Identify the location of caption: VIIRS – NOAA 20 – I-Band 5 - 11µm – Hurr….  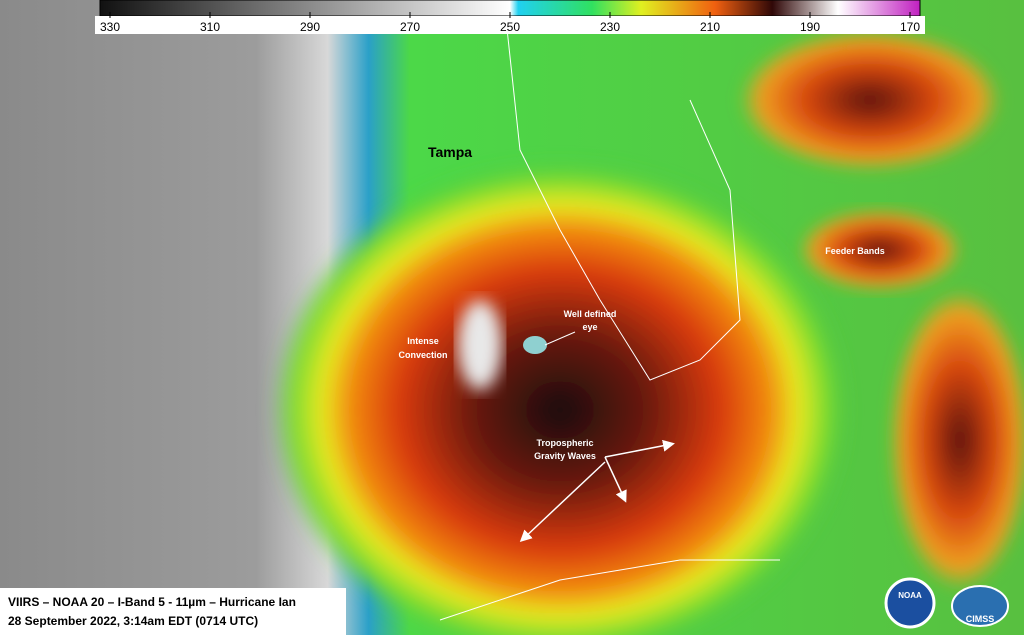
(152, 602).